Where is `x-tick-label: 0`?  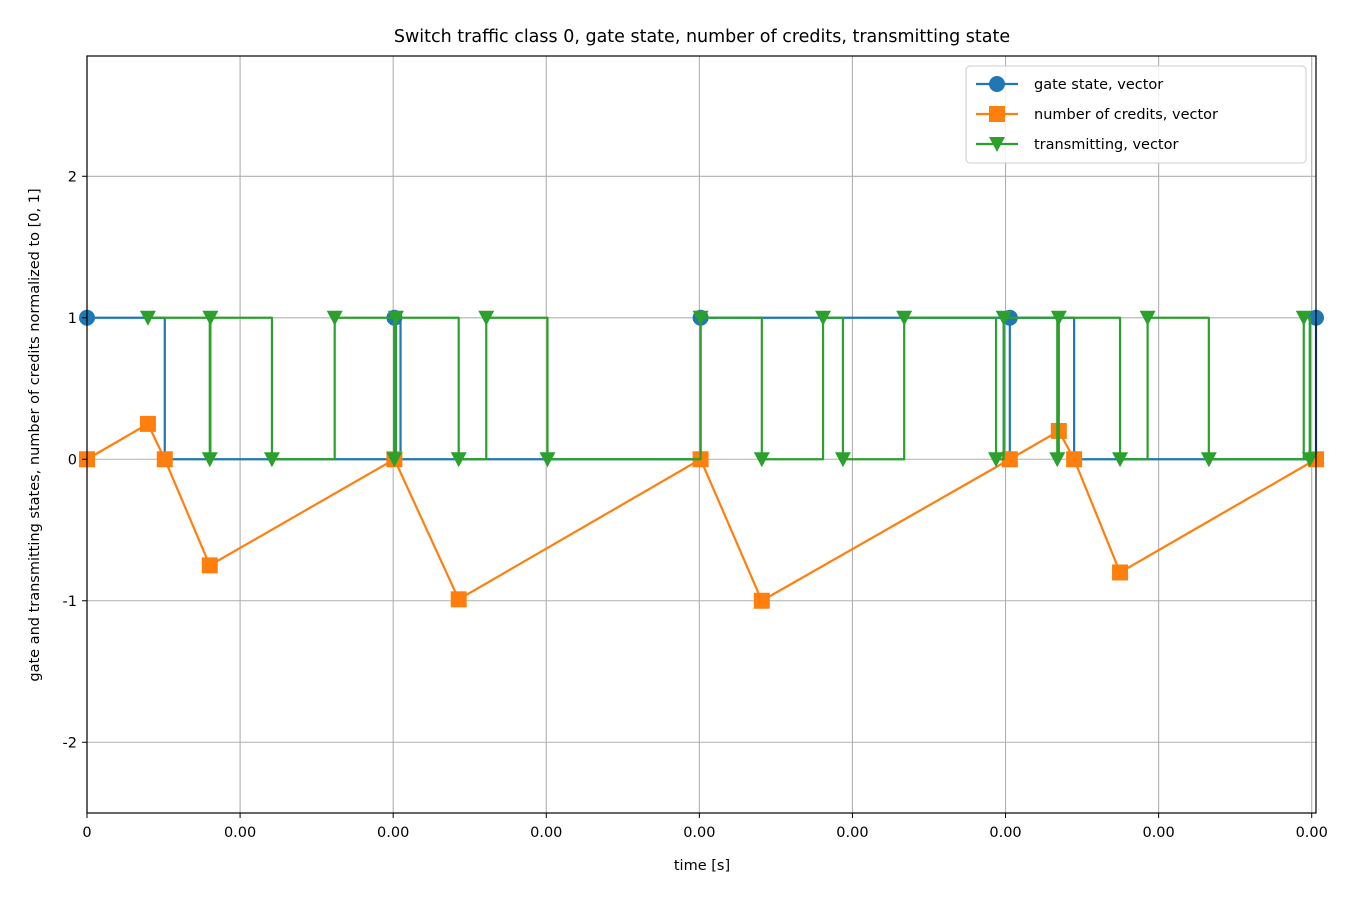 x-tick-label: 0 is located at coordinates (86, 833).